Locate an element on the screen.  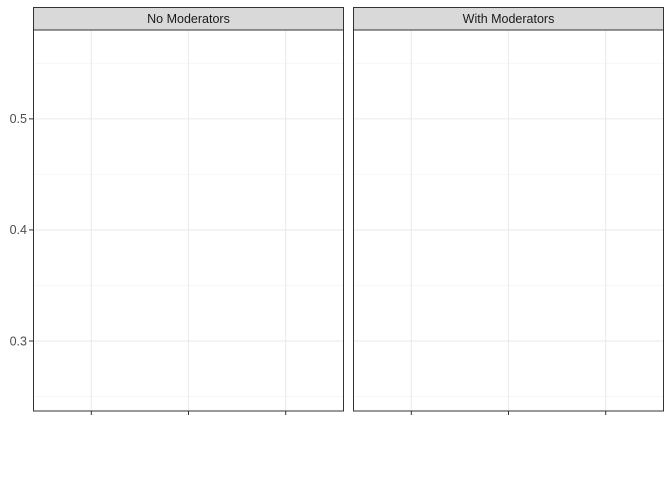
y-tick-label: 0.5 is located at coordinates (18, 119).